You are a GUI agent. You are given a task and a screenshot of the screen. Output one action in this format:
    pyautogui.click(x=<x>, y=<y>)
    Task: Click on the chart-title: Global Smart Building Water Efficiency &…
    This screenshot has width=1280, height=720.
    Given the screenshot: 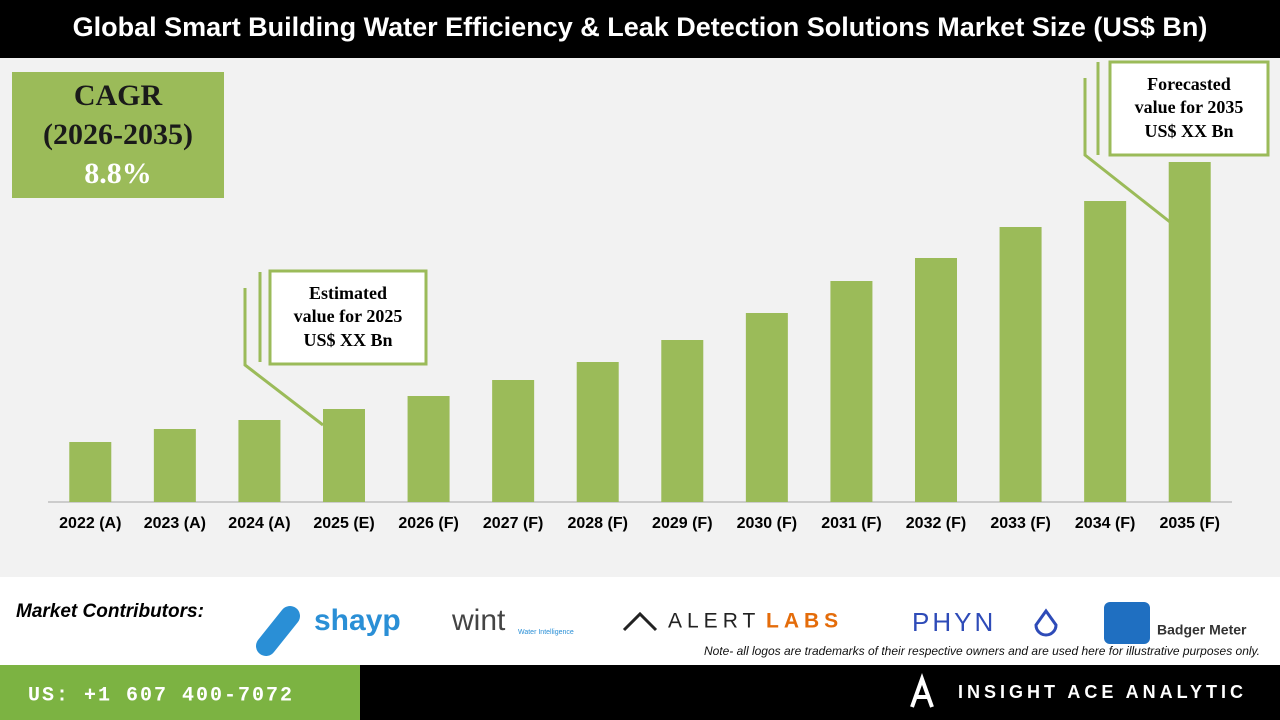 What is the action you would take?
    pyautogui.click(x=640, y=27)
    